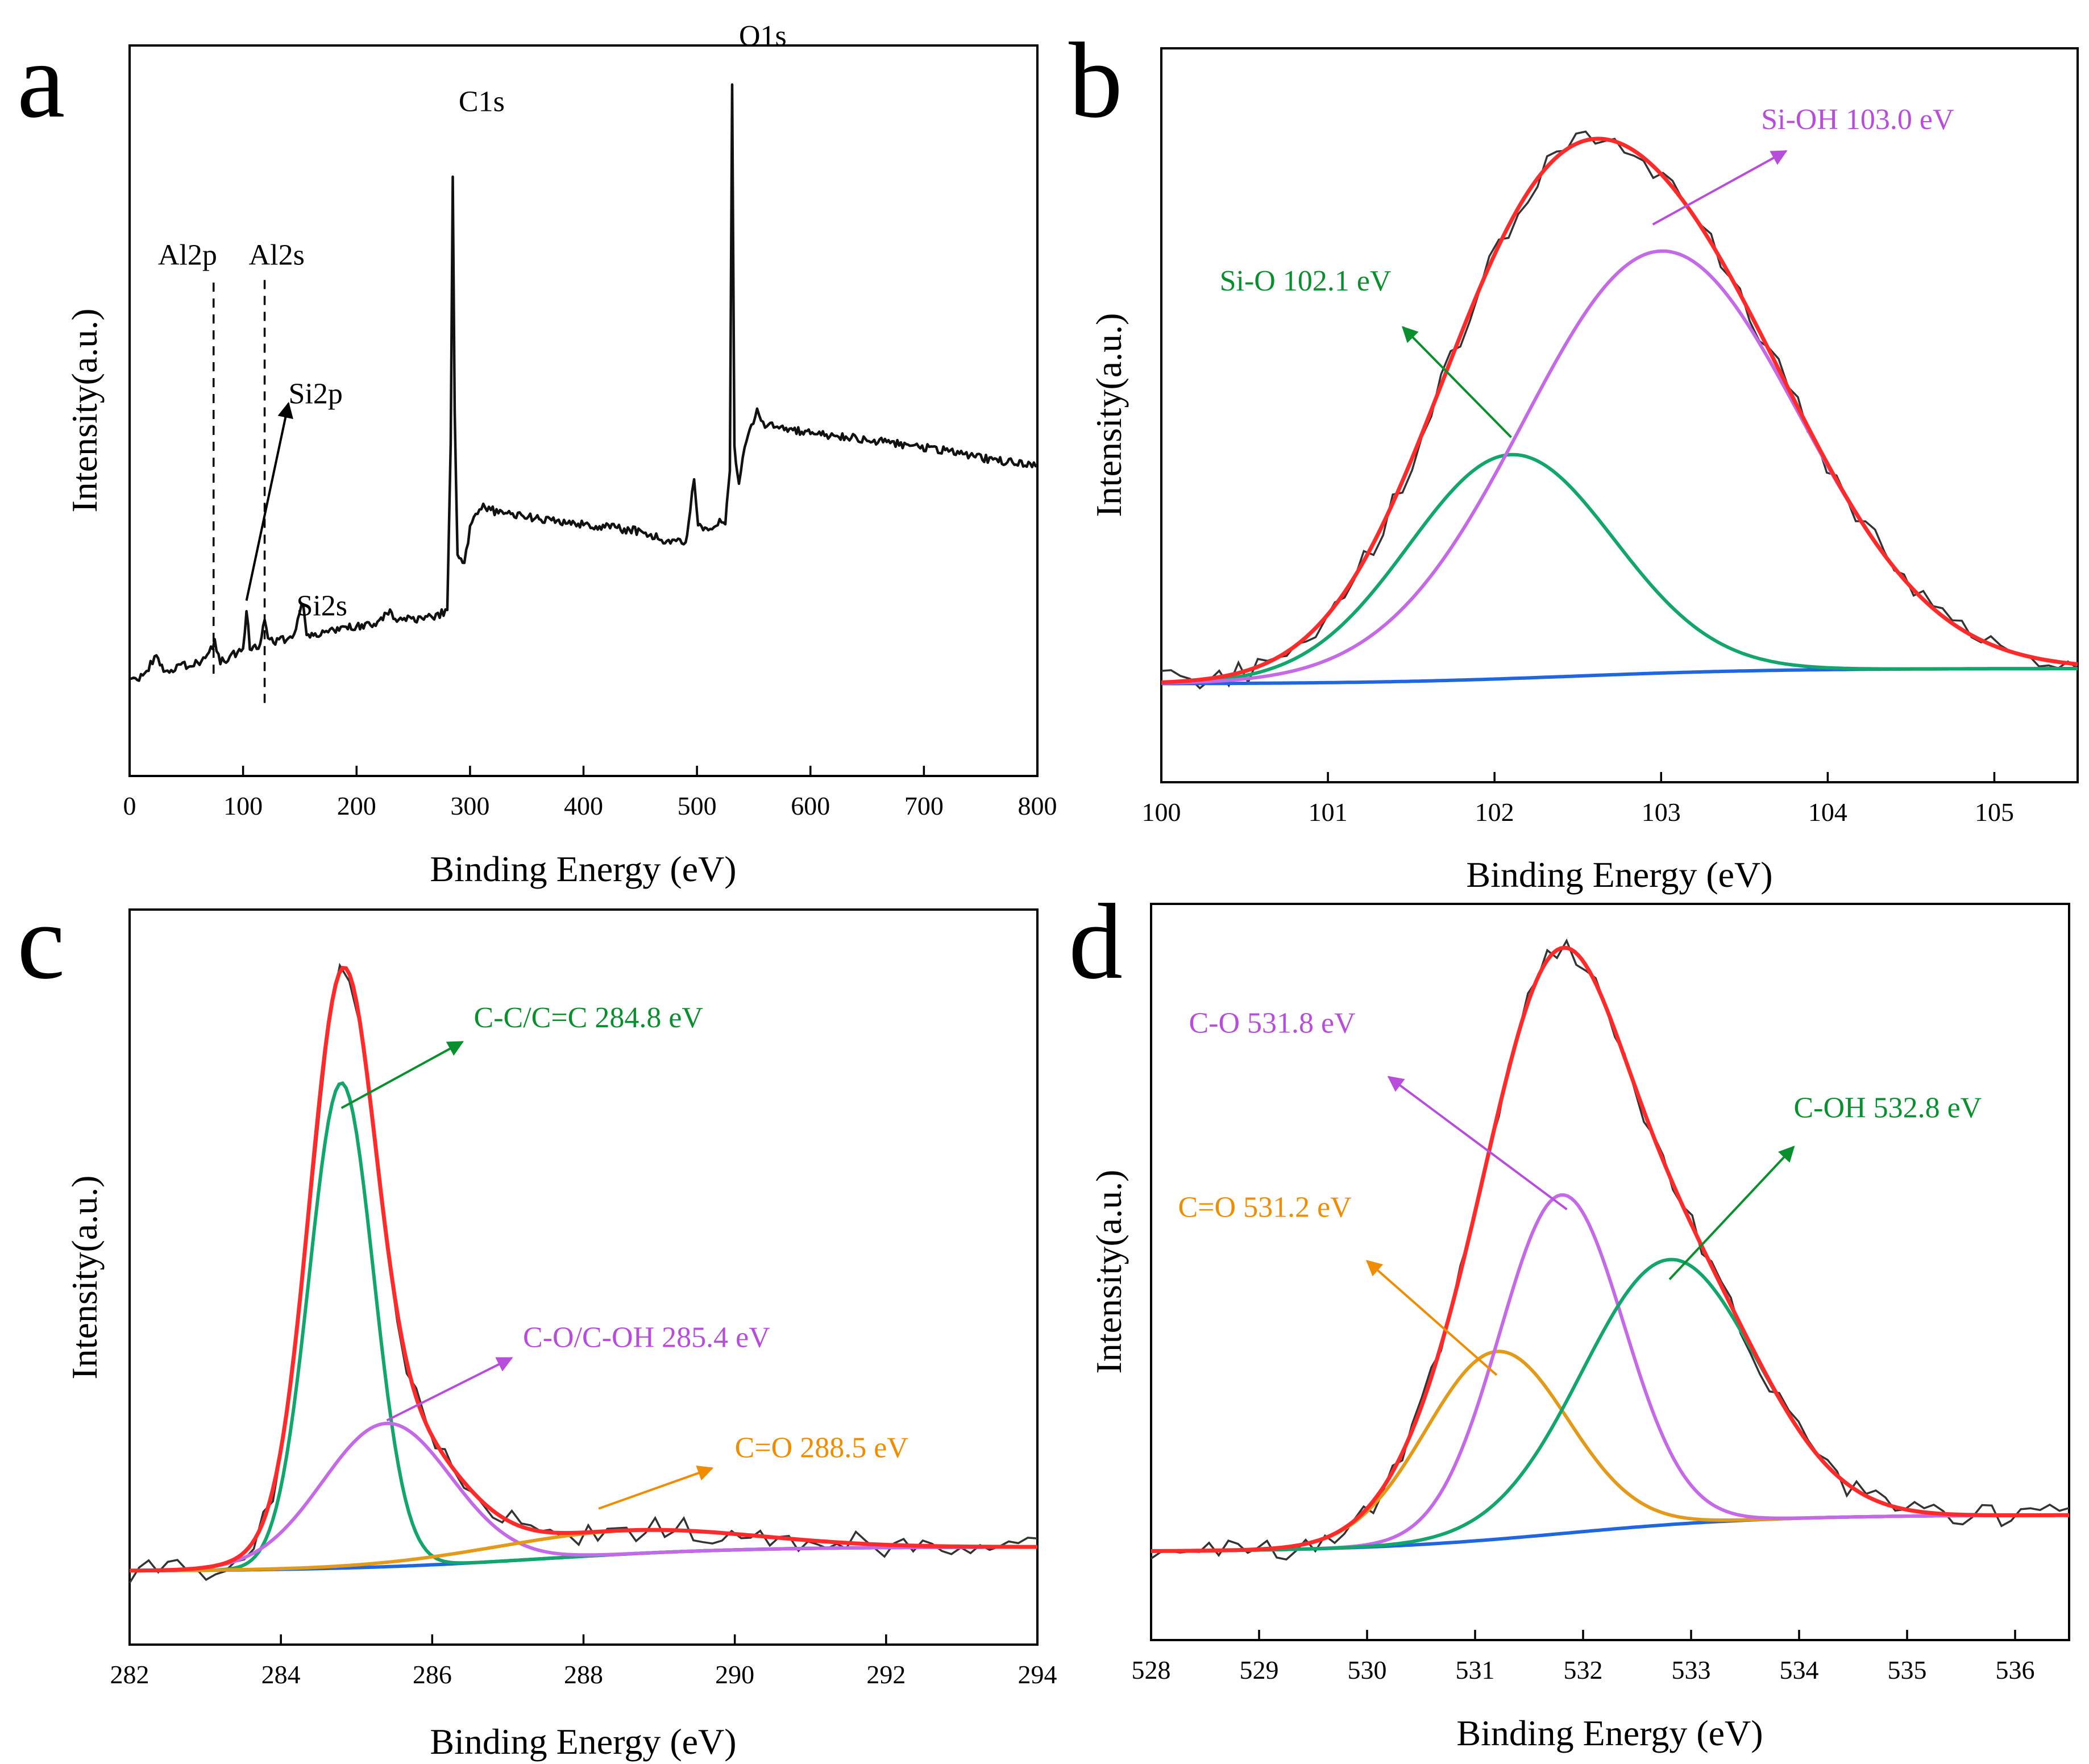  I want to click on x-tick-label-d: 528, so click(1151, 1669).